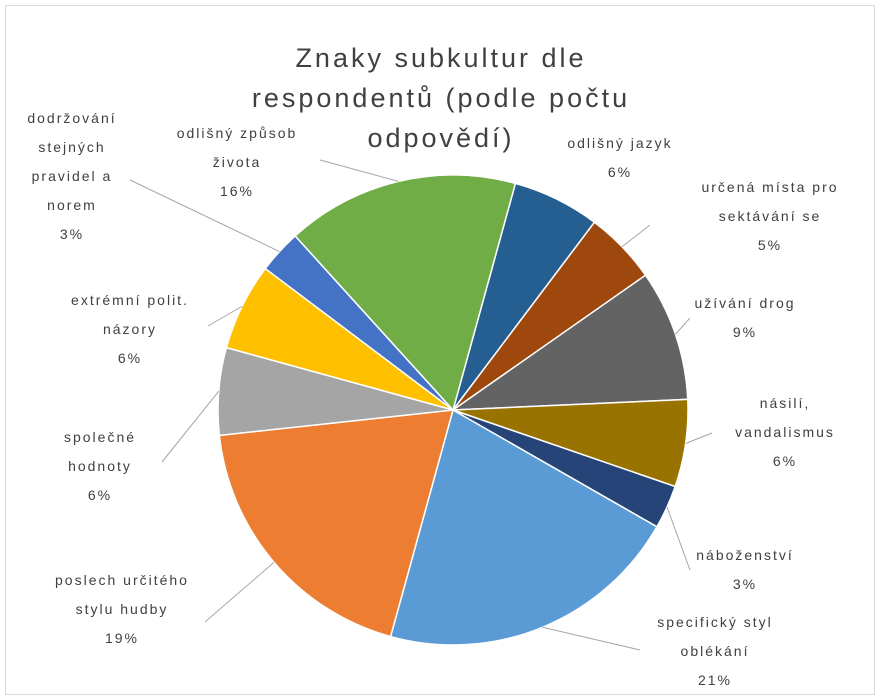 The height and width of the screenshot is (700, 882). I want to click on value-label: 16%, so click(237, 191).